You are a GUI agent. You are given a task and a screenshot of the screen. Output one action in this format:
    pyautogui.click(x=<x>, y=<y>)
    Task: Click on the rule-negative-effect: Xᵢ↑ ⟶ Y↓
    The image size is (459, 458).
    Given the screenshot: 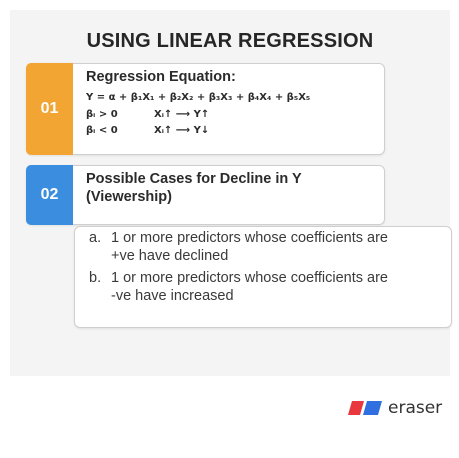 What is the action you would take?
    pyautogui.click(x=182, y=130)
    